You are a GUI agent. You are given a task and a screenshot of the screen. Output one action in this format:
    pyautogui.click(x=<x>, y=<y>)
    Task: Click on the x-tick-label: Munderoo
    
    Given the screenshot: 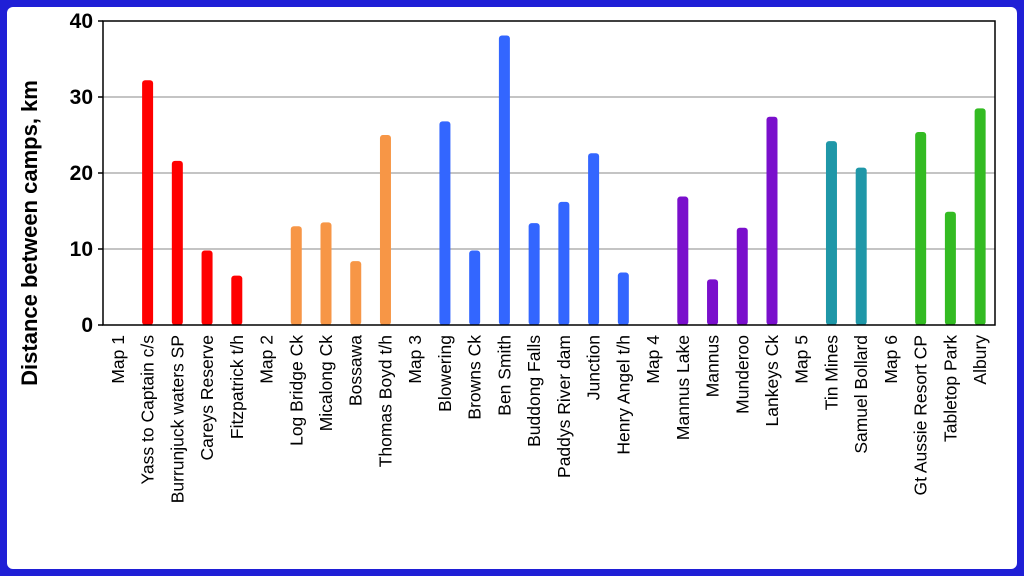 What is the action you would take?
    pyautogui.click(x=742, y=374)
    